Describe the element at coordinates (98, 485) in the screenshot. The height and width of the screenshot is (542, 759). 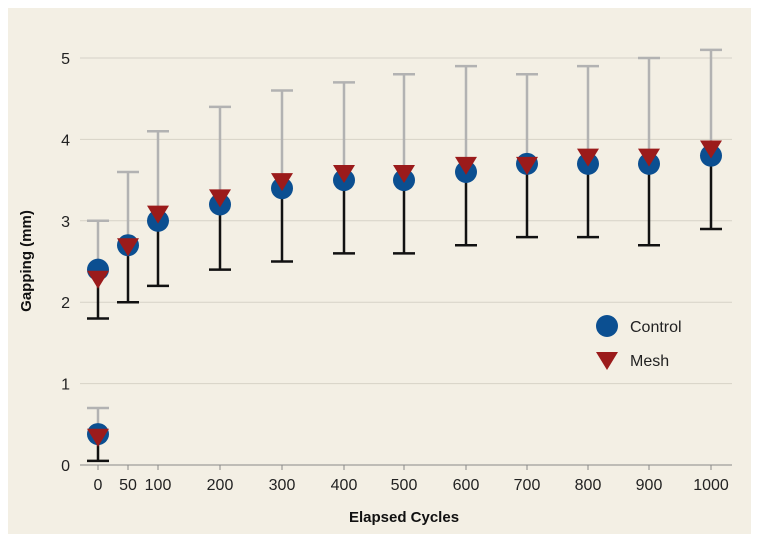
I see `x-tick-label: 0` at that location.